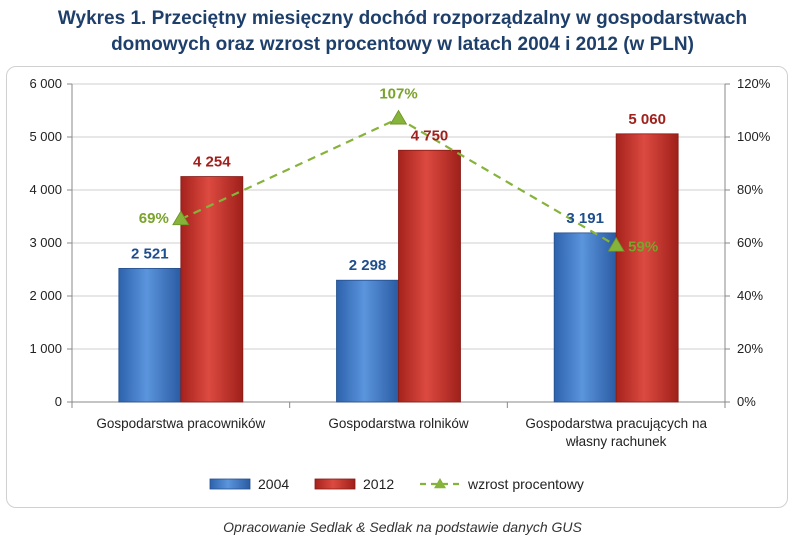  Describe the element at coordinates (180, 423) in the screenshot. I see `x-category-label: Gospodarstwa pracowników` at that location.